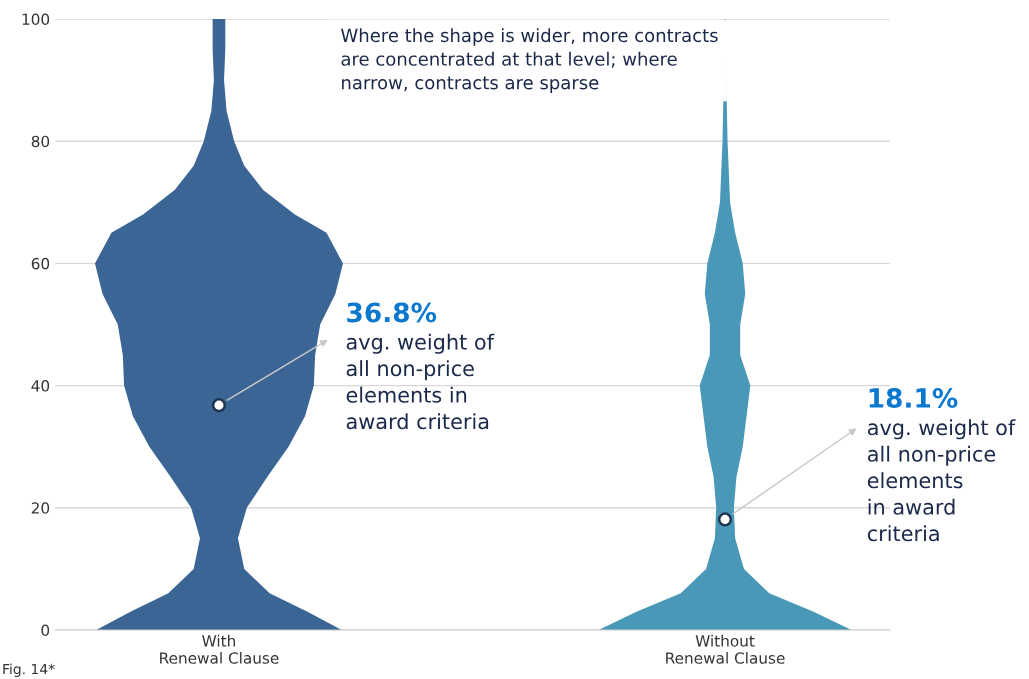  What do you see at coordinates (40, 263) in the screenshot?
I see `y-tick-label: 60` at bounding box center [40, 263].